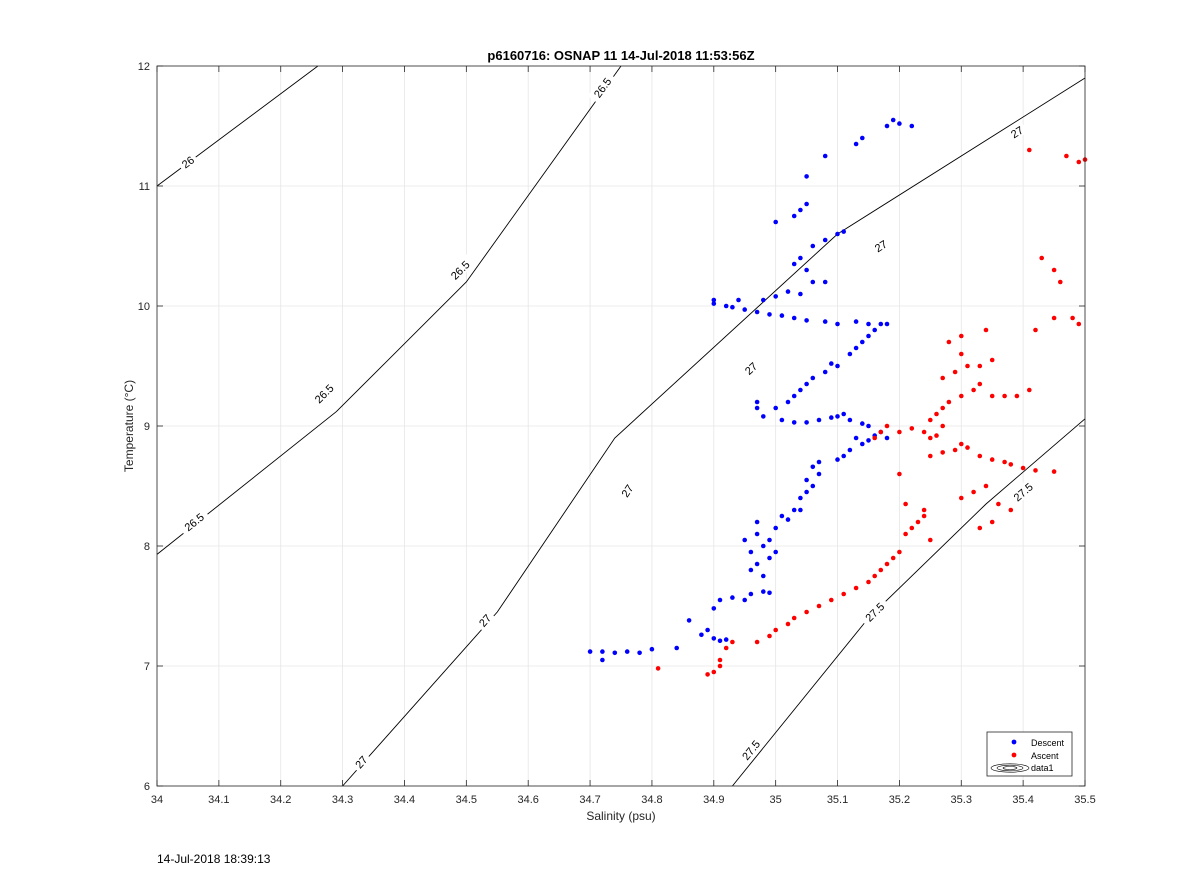  Describe the element at coordinates (280, 800) in the screenshot. I see `x-tick-label: 34.2` at that location.